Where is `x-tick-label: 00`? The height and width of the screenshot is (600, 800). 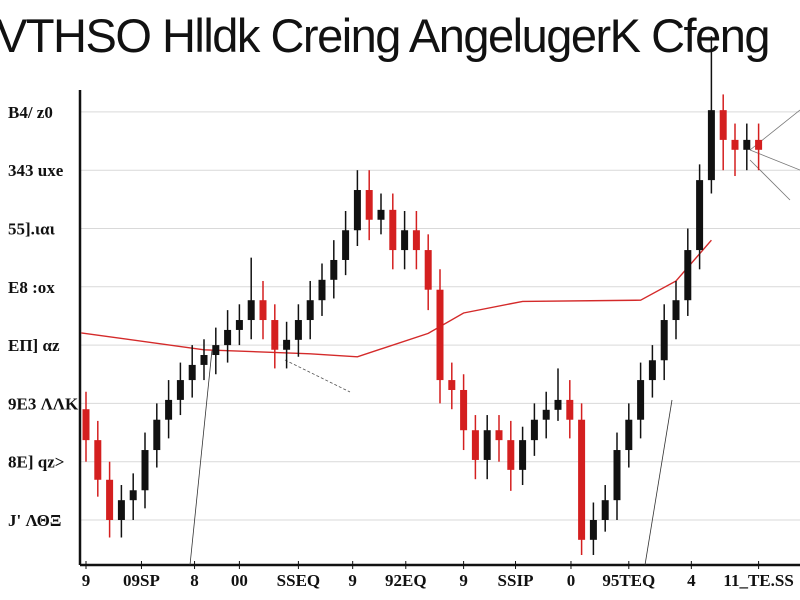 x-tick-label: 00 is located at coordinates (239, 580).